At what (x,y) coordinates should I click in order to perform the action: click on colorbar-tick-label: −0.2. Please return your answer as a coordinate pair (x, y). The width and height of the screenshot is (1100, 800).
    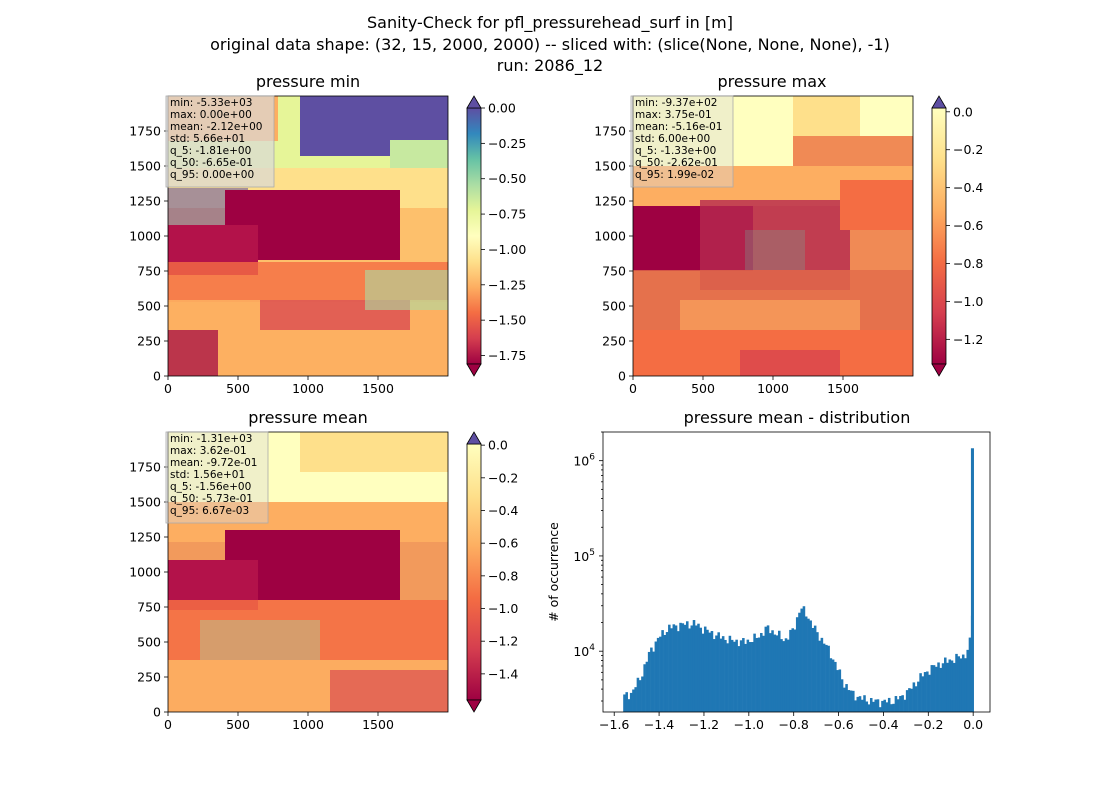
    Looking at the image, I should click on (968, 149).